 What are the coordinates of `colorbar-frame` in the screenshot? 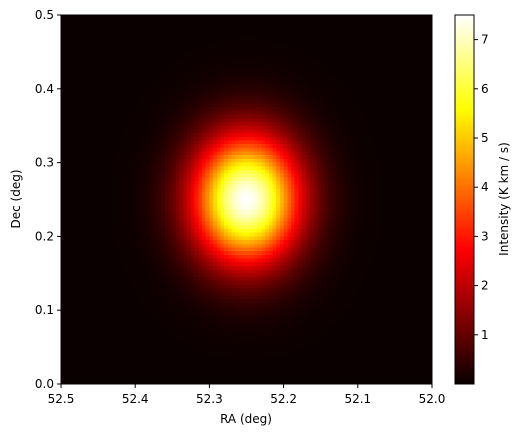 It's located at (464, 199).